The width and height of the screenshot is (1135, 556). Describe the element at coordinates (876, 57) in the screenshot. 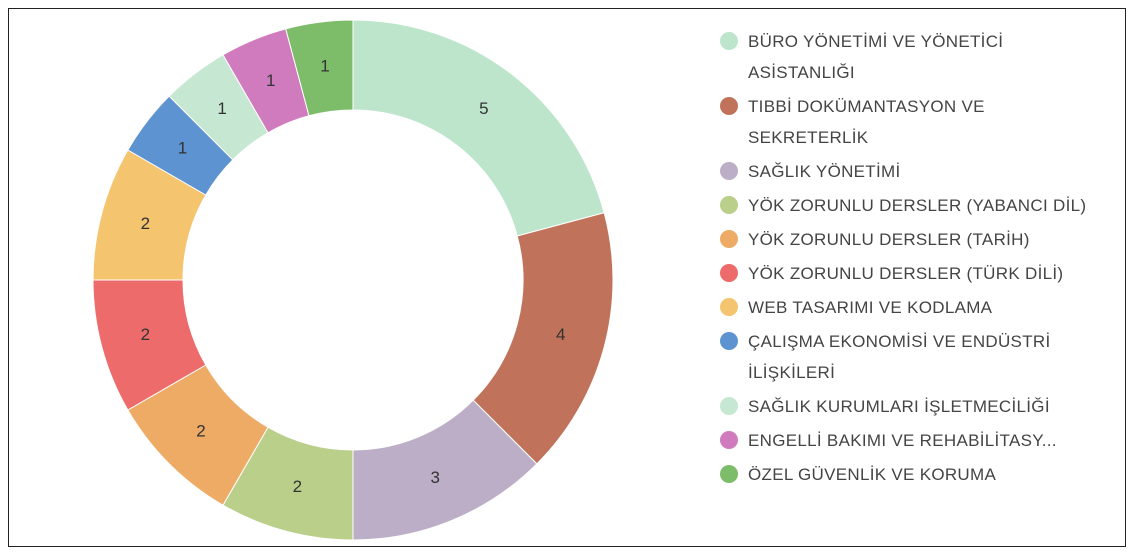

I see `legend-label: BÜRO YÖNETİMİ VE YÖNETİCİ ASİSTANLIĞI` at that location.